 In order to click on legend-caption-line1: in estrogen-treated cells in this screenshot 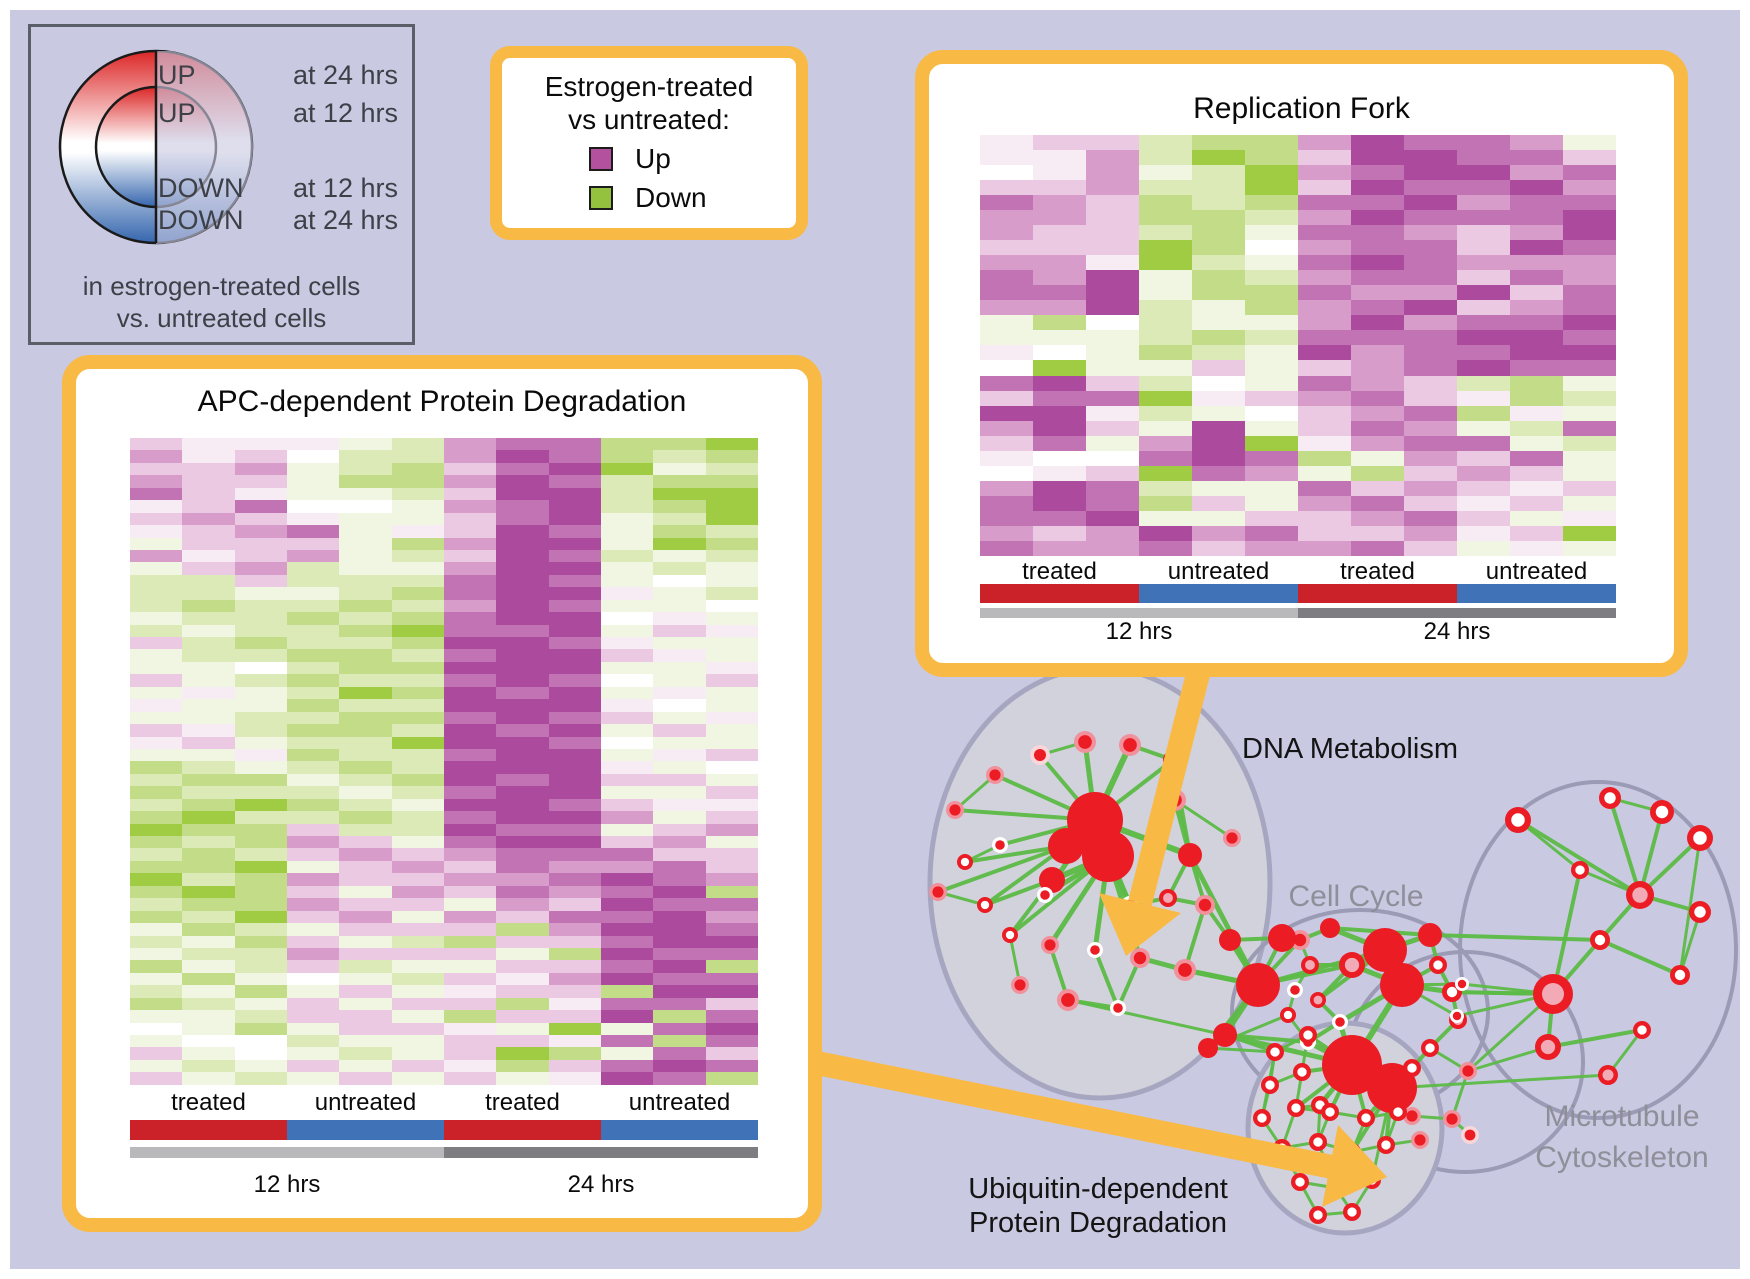, I will do `click(221, 286)`.